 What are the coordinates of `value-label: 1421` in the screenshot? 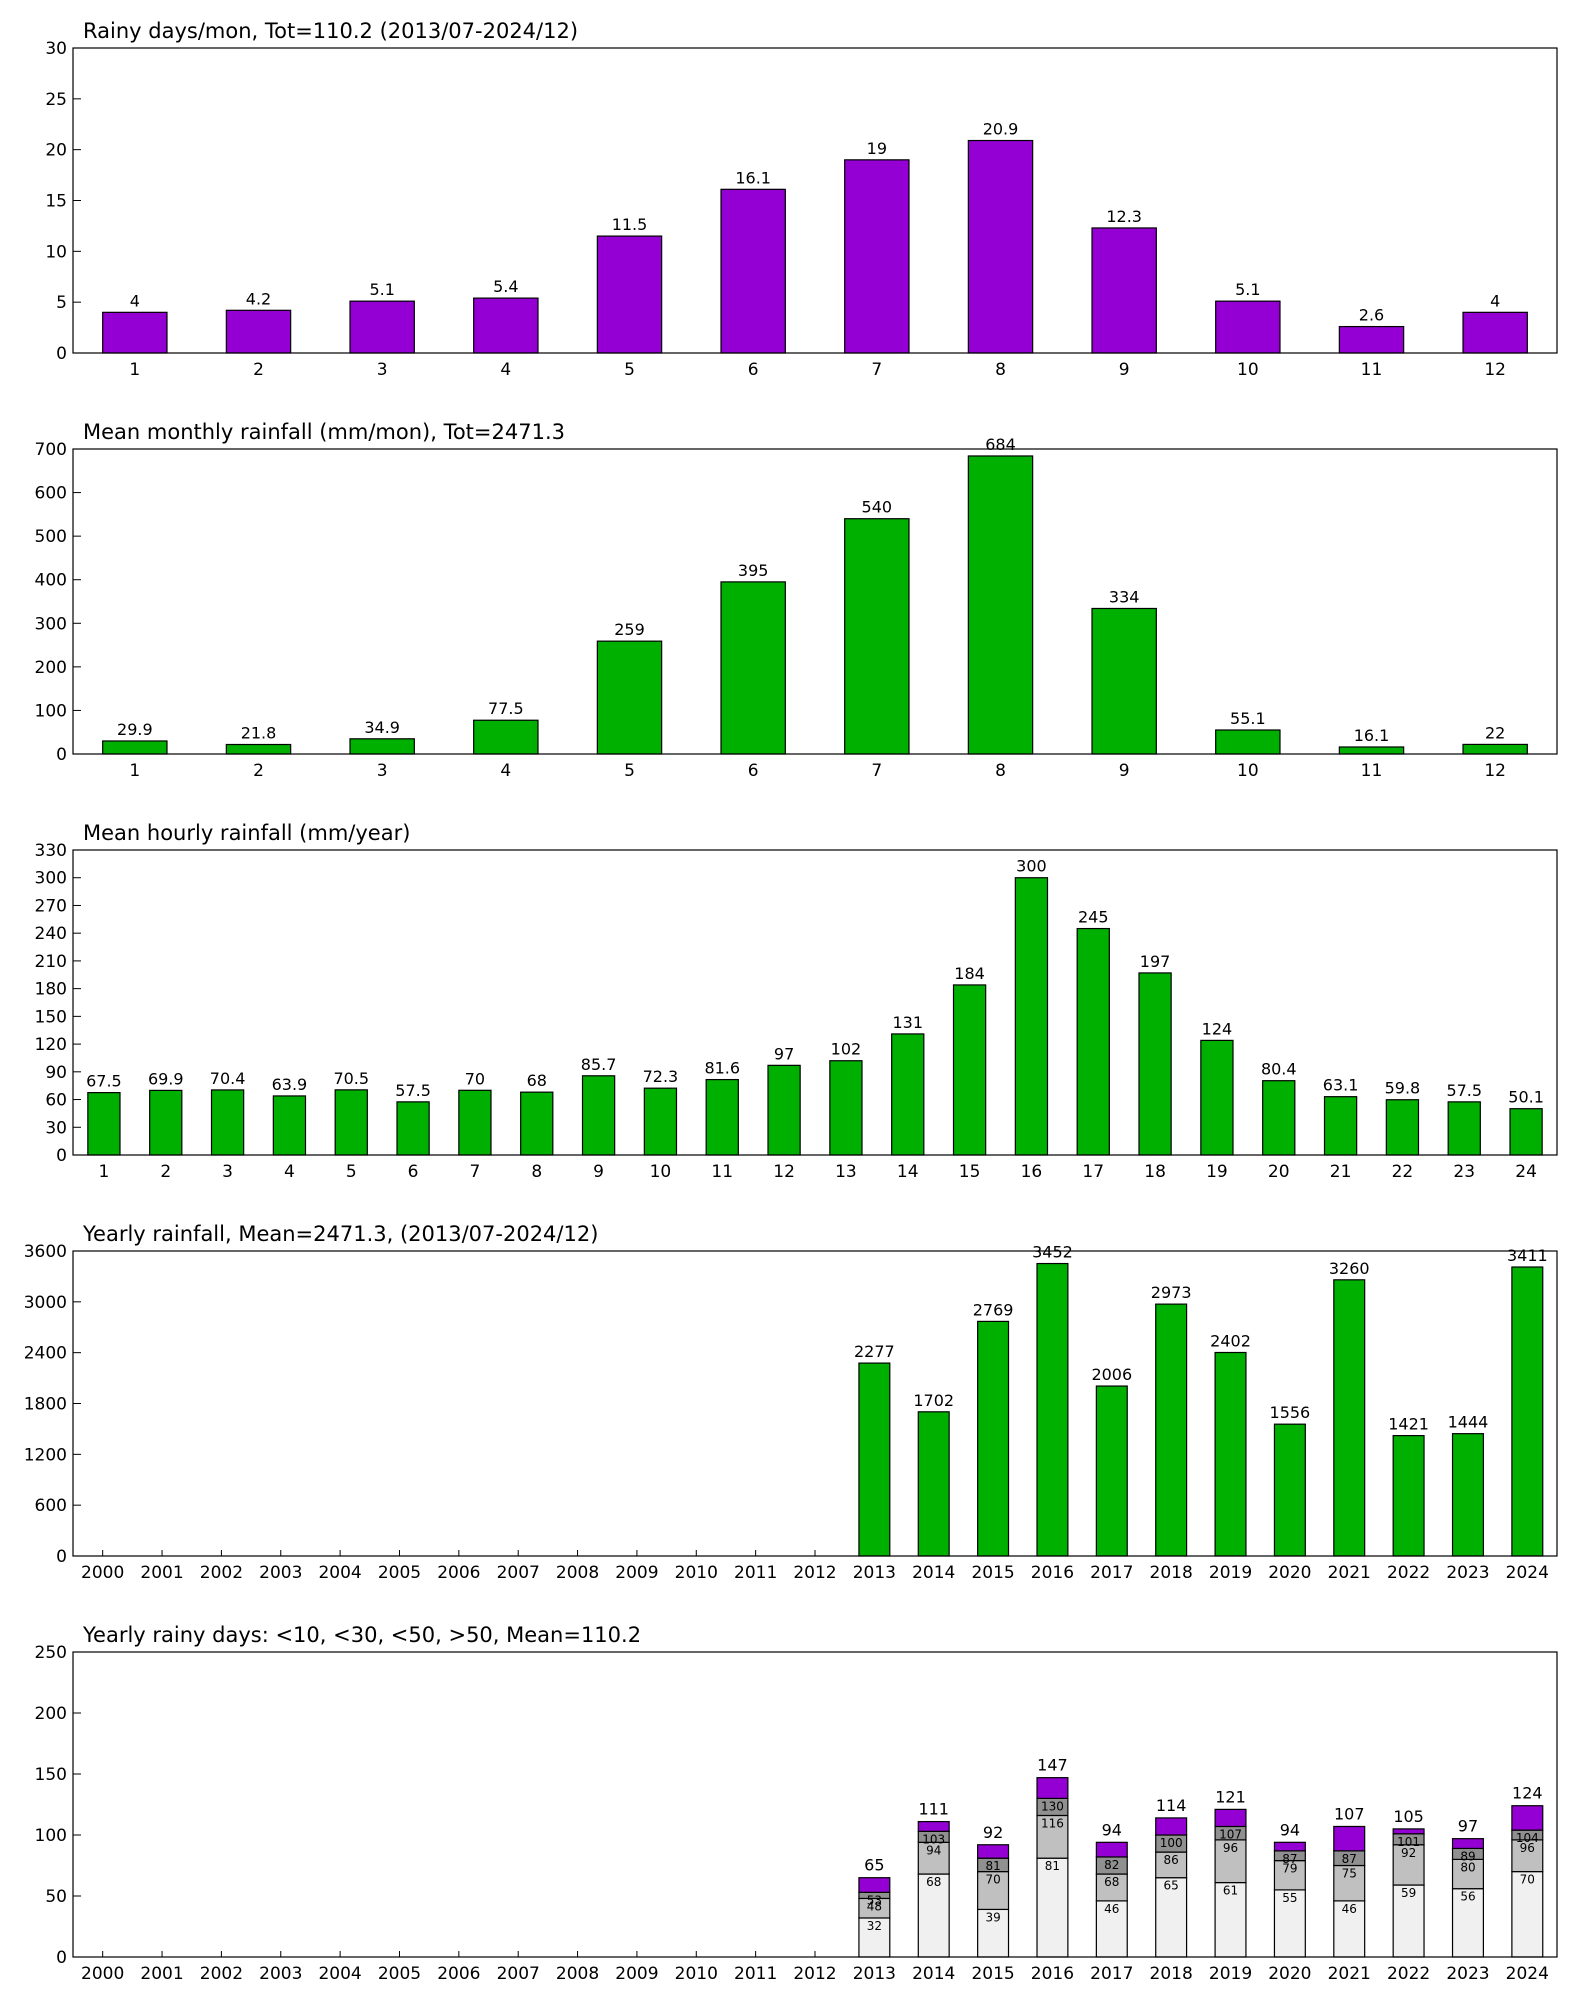 It's located at (1408, 1424).